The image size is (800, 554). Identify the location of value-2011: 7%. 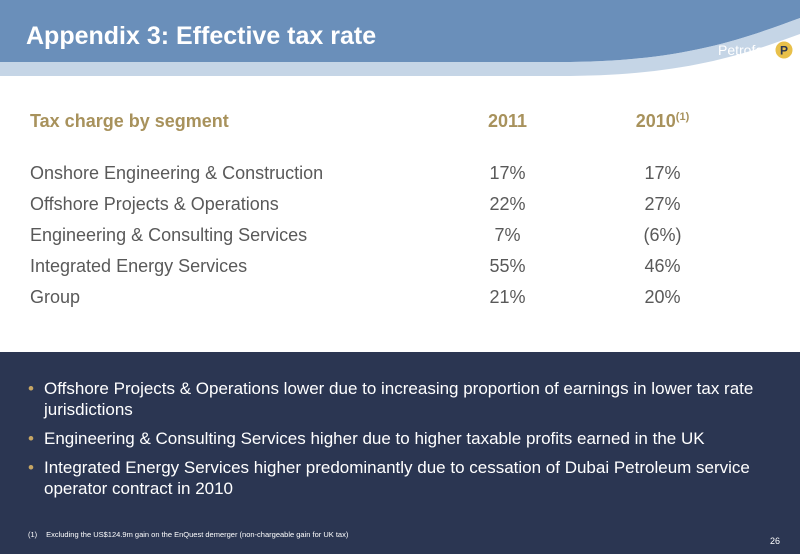
(507, 235).